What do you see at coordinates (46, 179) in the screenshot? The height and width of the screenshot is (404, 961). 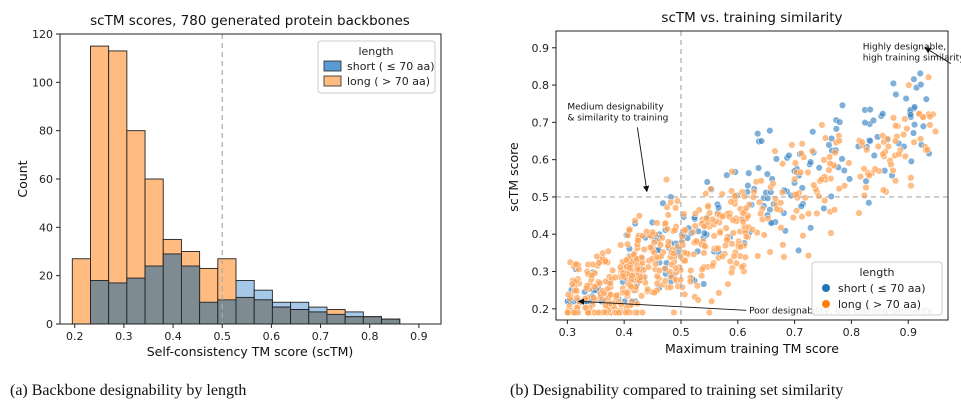 I see `y-tick-label: 60` at bounding box center [46, 179].